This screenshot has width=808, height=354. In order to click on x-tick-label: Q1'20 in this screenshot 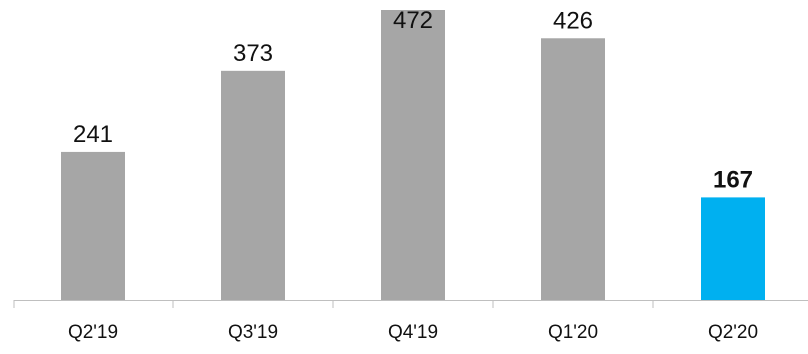, I will do `click(573, 332)`.